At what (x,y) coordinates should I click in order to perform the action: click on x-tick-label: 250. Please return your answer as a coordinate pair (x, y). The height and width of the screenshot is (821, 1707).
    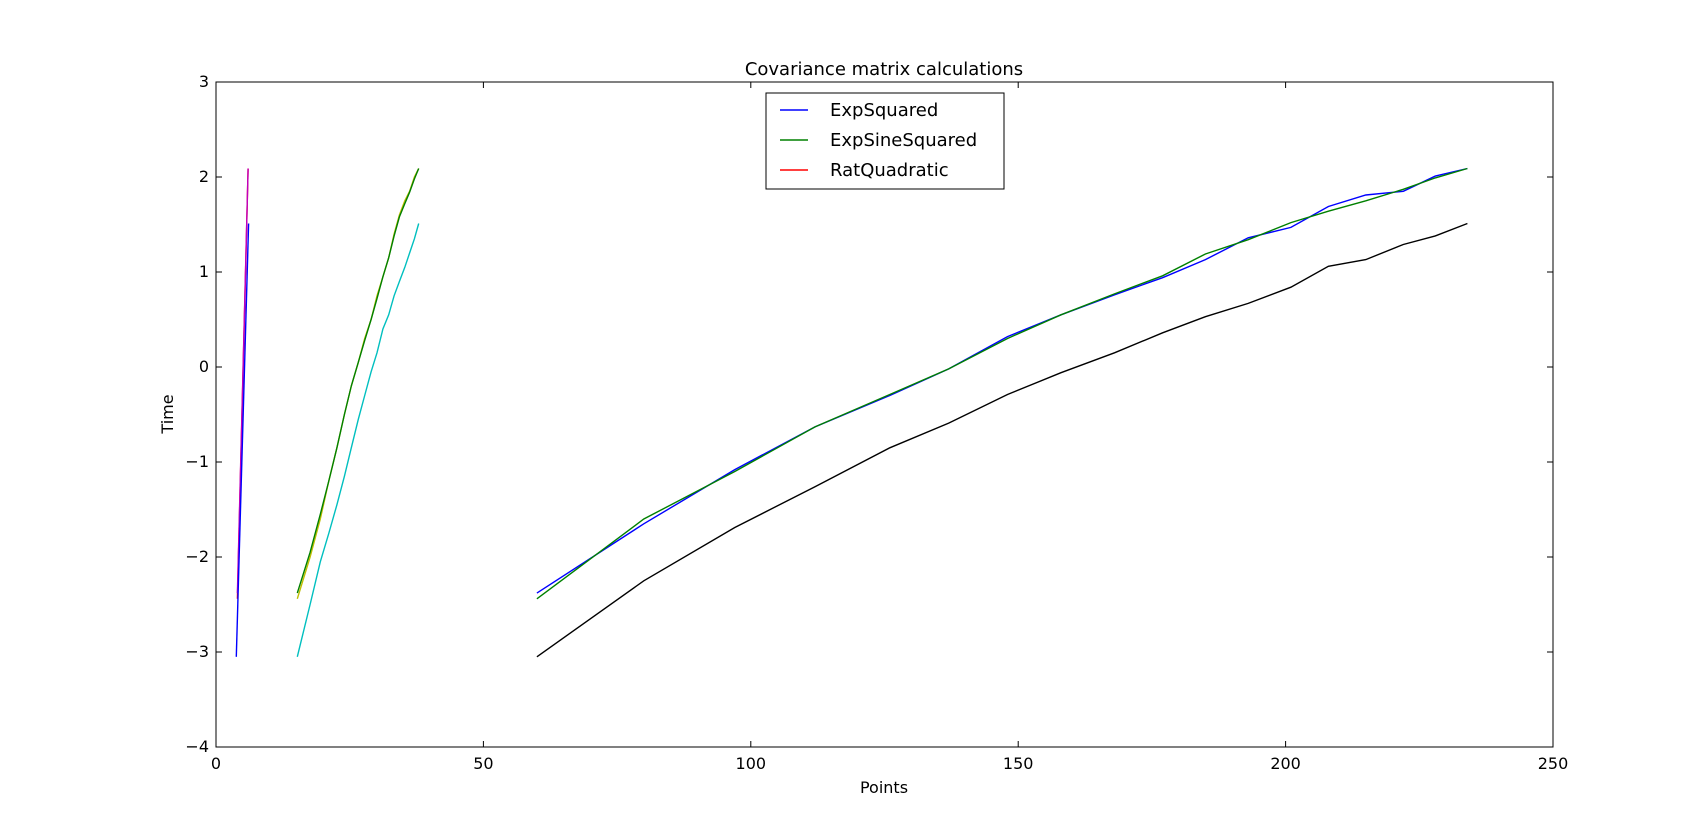
    Looking at the image, I should click on (1553, 763).